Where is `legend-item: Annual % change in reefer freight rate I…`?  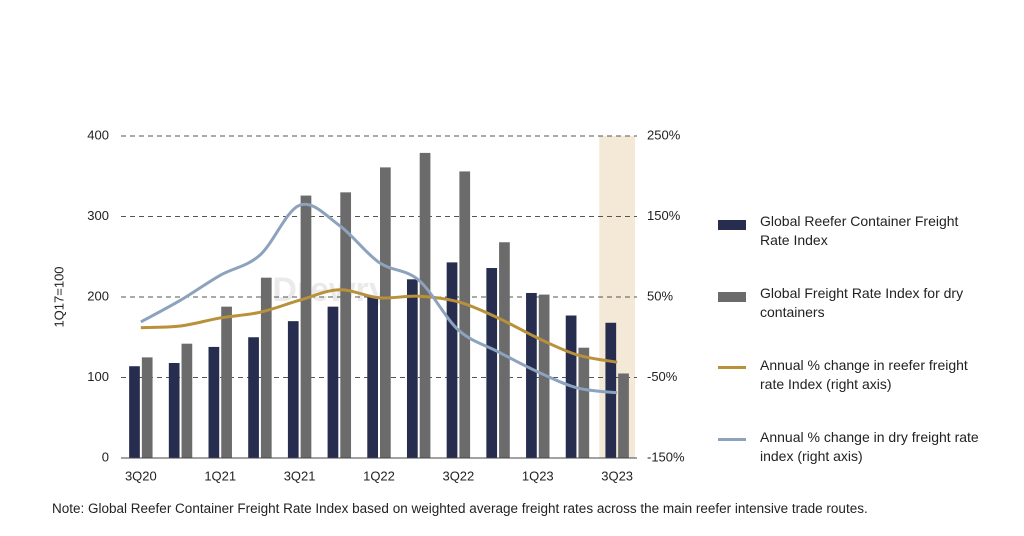 legend-item: Annual % change in reefer freight rate I… is located at coordinates (858, 392).